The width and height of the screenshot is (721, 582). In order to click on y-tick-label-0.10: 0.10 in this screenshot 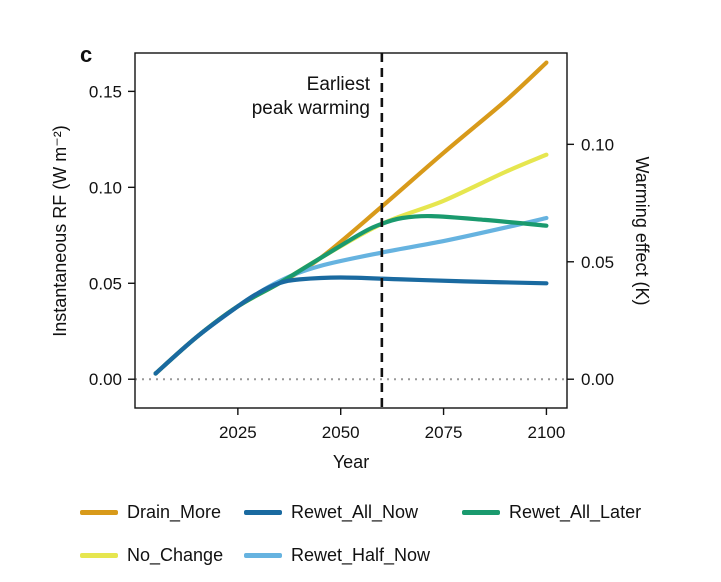, I will do `click(105, 187)`.